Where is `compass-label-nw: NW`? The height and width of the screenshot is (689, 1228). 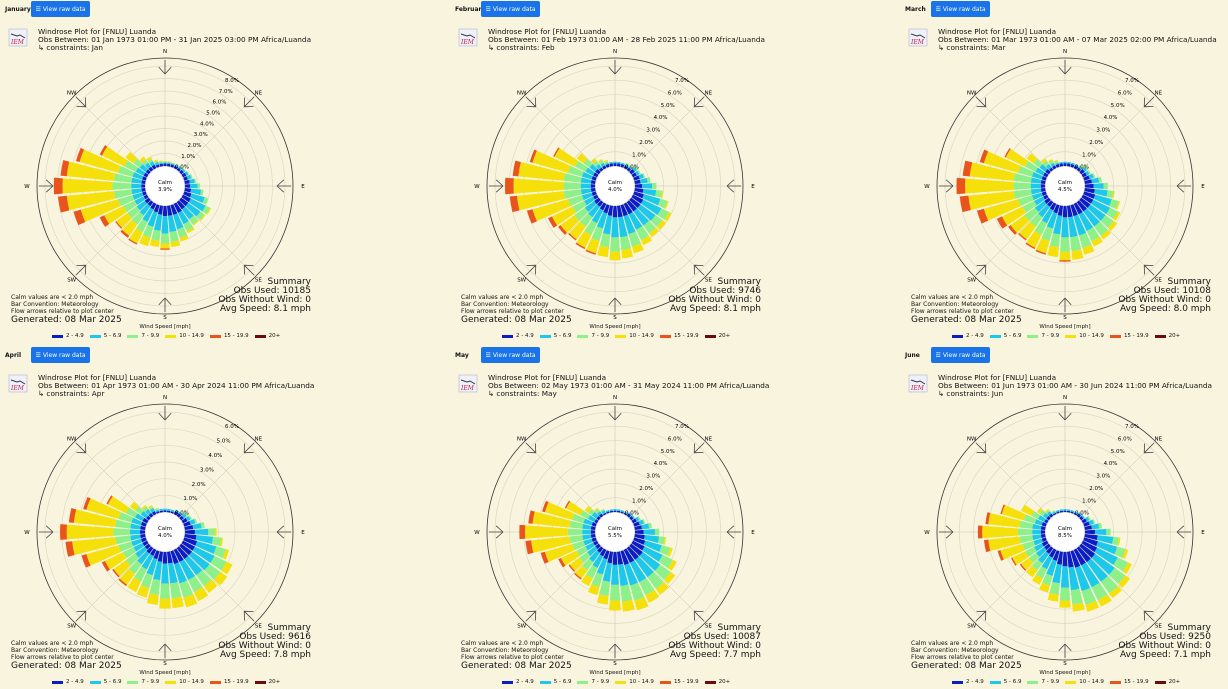
compass-label-nw: NW is located at coordinates (972, 440).